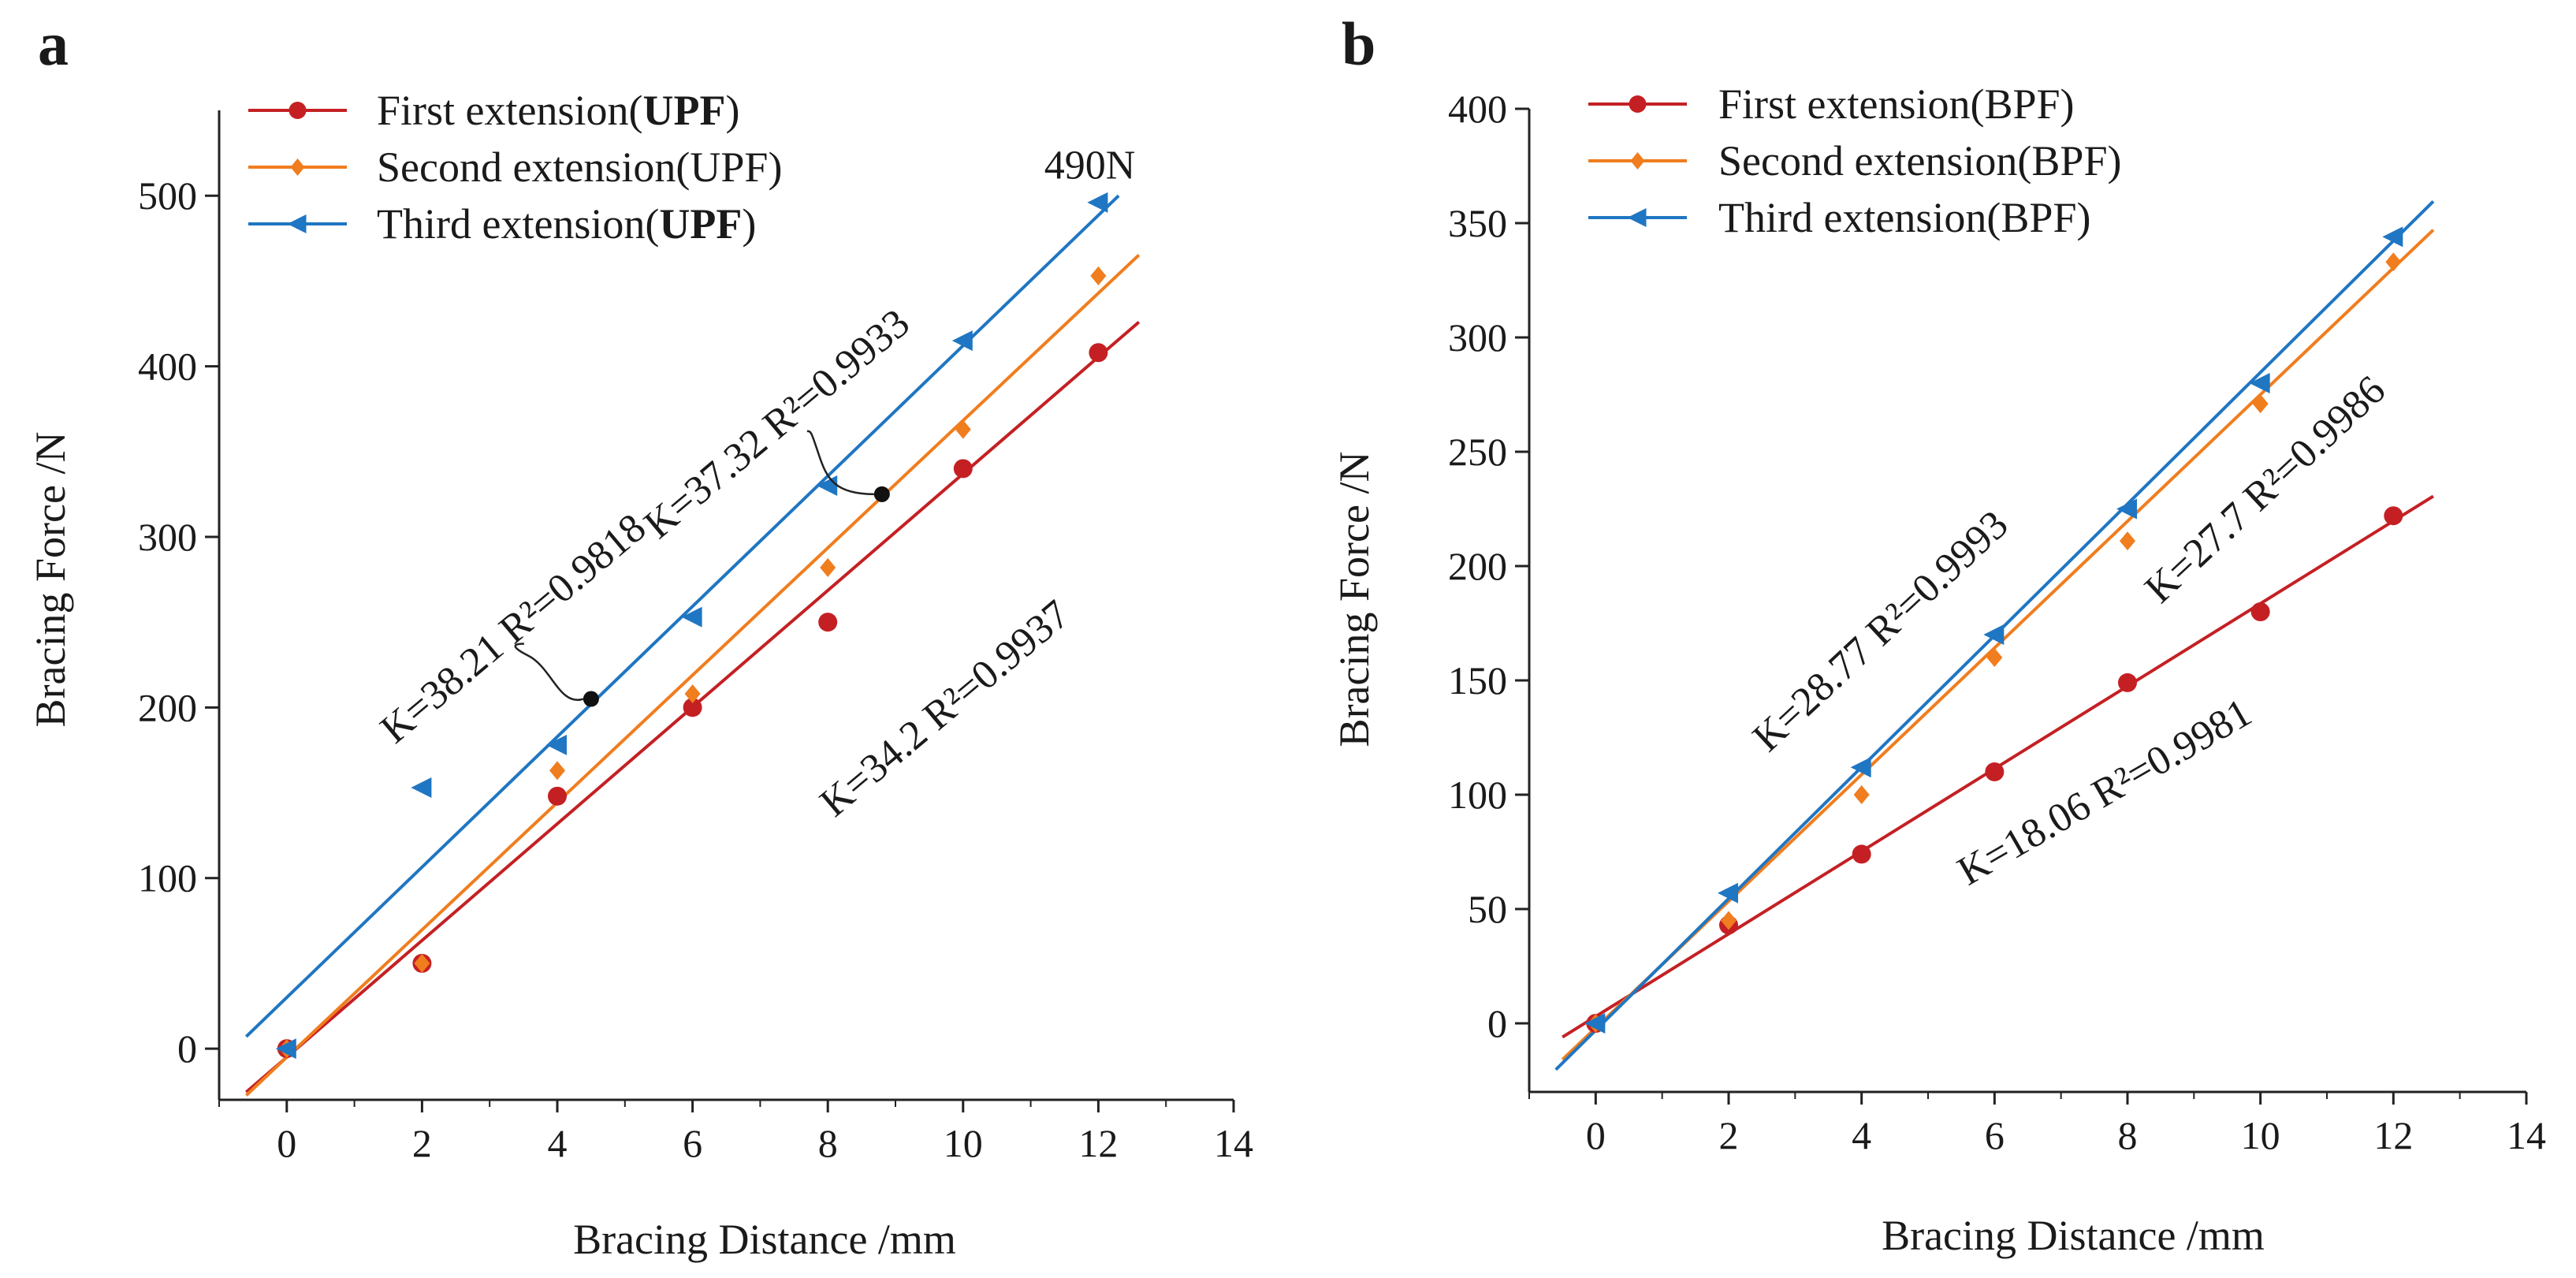 The height and width of the screenshot is (1278, 2576). I want to click on panel-a-x-tick-label: 6, so click(692, 1143).